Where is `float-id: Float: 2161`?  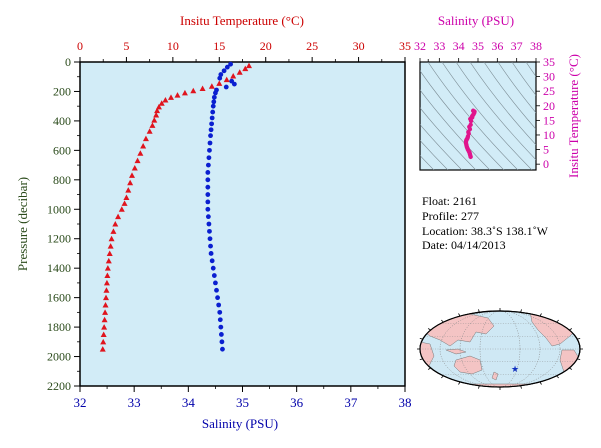 float-id: Float: 2161 is located at coordinates (450, 201).